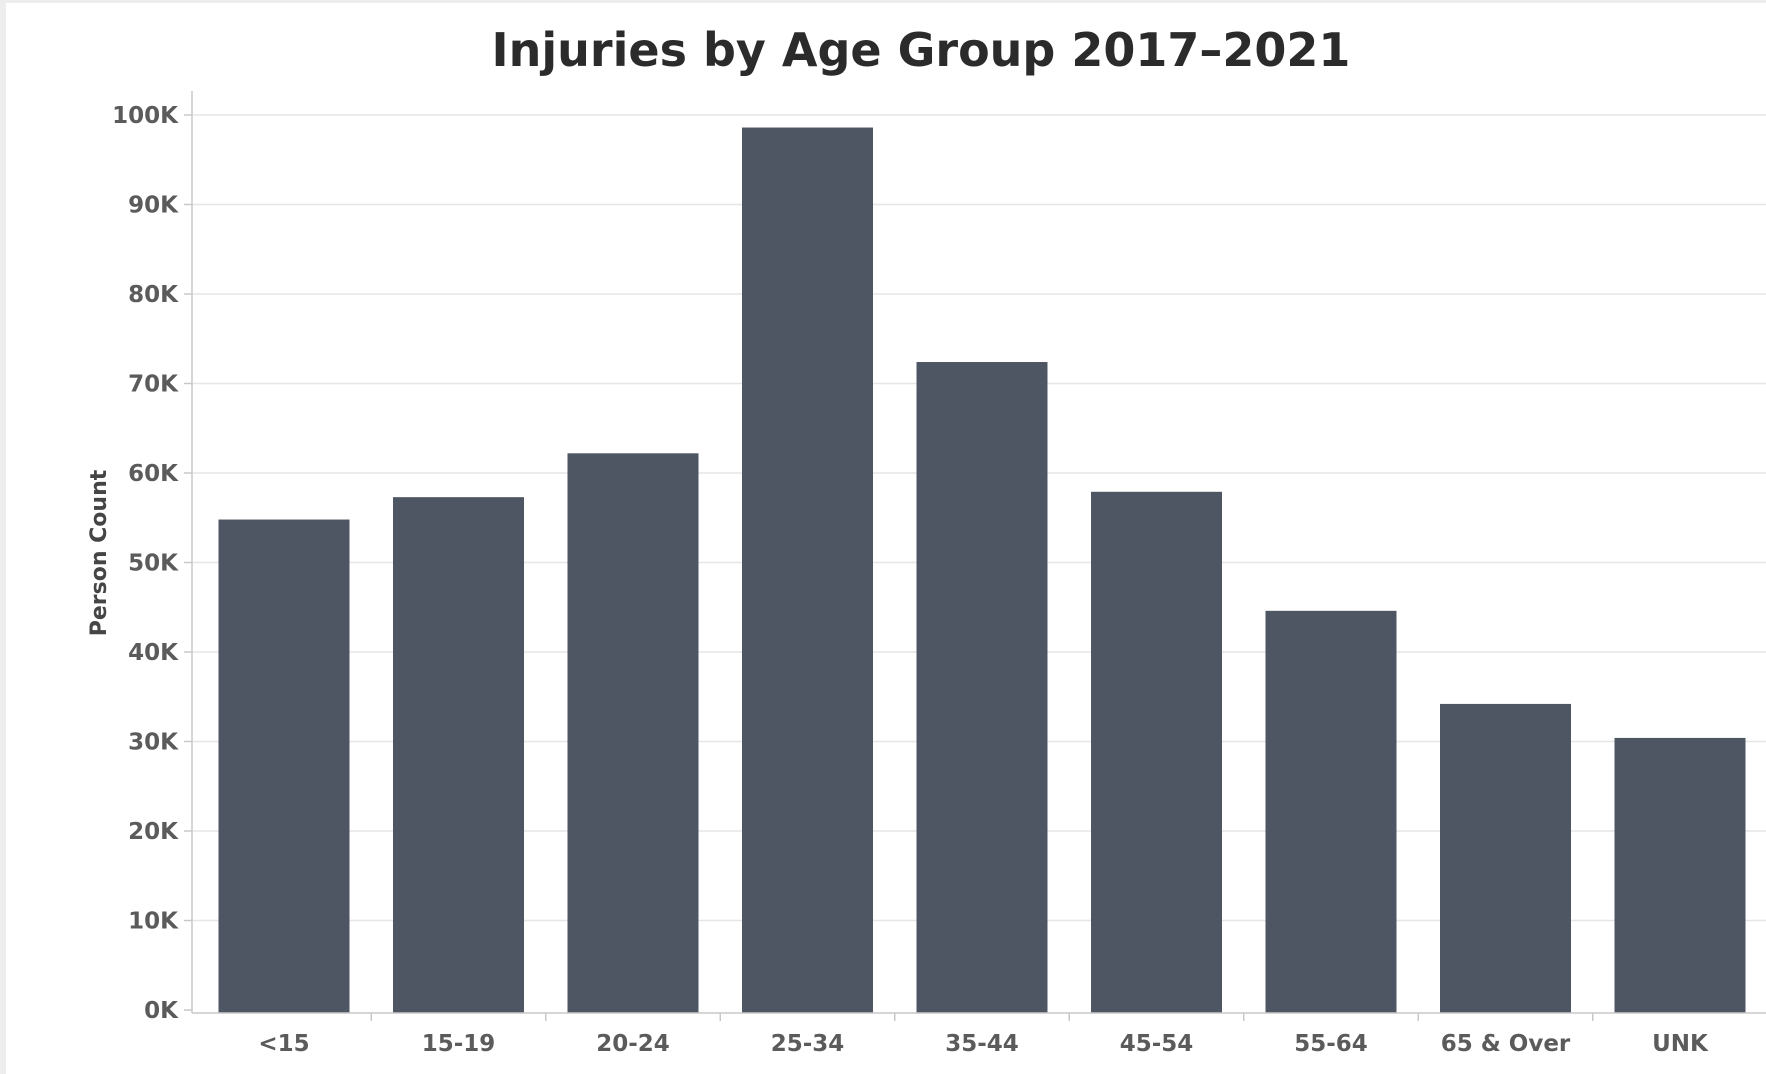 This screenshot has height=1074, width=1766. I want to click on x-tick-label: 15-19, so click(459, 1044).